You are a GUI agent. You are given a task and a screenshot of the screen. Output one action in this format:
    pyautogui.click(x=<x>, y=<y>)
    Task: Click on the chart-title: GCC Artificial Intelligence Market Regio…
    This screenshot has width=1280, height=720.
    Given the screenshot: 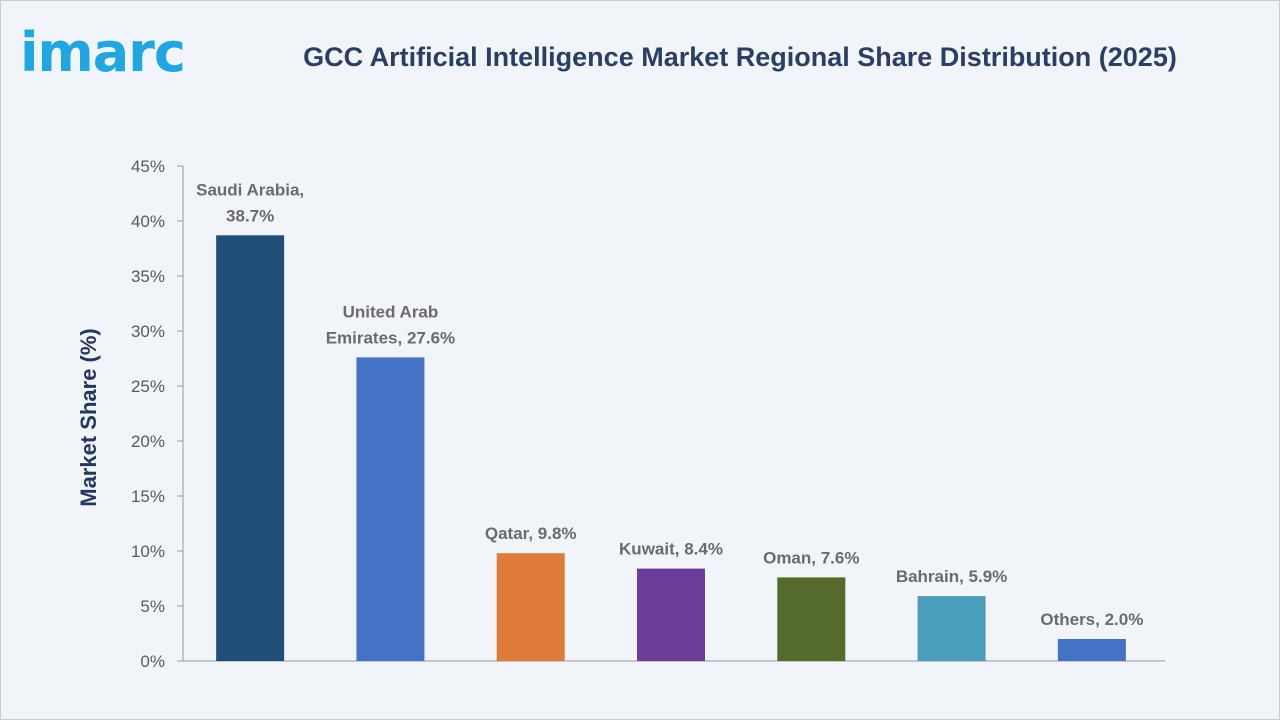 What is the action you would take?
    pyautogui.click(x=740, y=57)
    